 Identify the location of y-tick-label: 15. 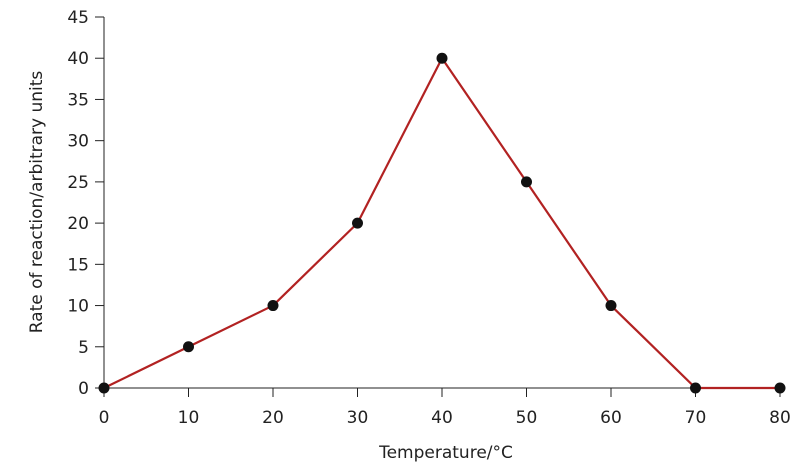
(78, 265).